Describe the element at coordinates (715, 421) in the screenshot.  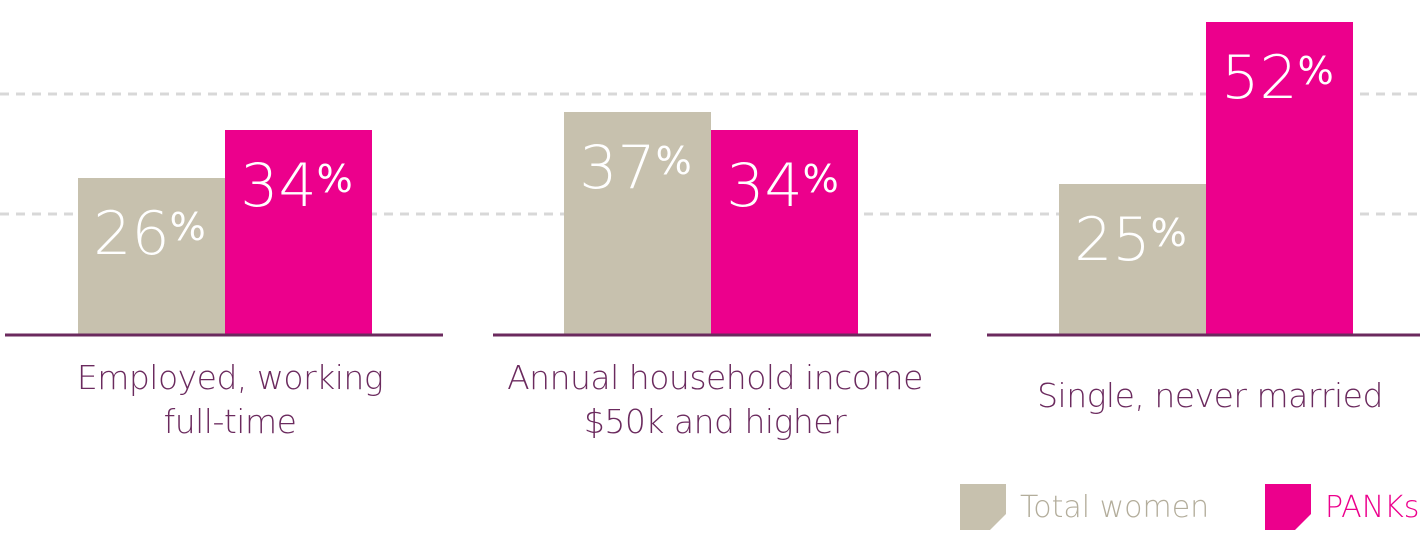
I see `category-label-line: $50k and higher` at that location.